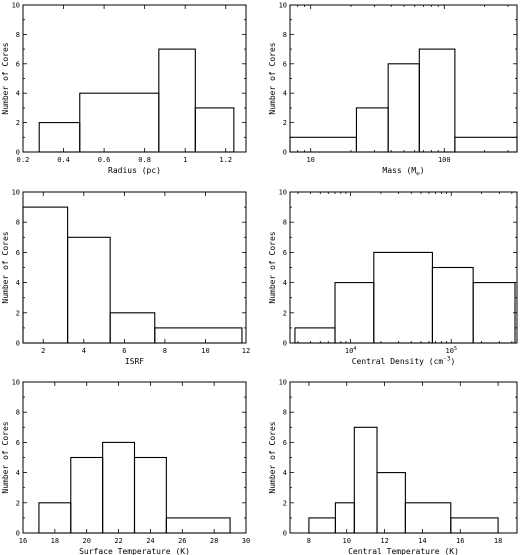 The width and height of the screenshot is (520, 555). What do you see at coordinates (214, 541) in the screenshot?
I see `x-tick-label: 28` at bounding box center [214, 541].